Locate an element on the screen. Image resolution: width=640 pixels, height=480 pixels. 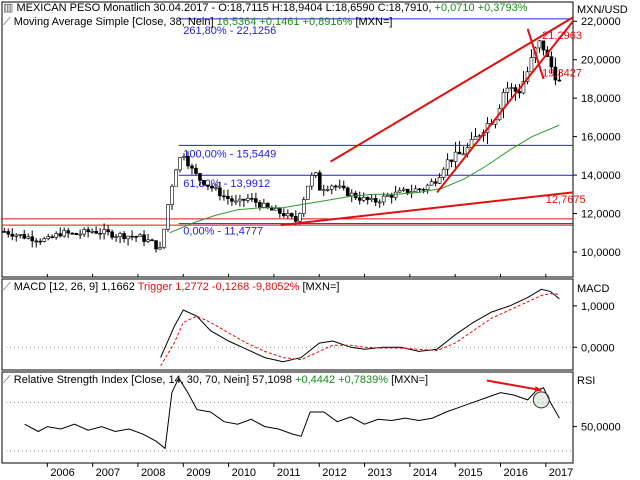
fib-label: 0,00% - 11,4777 is located at coordinates (223, 232).